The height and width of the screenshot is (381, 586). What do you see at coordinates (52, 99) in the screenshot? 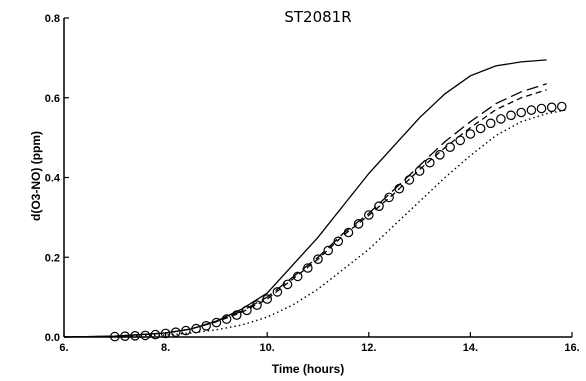
I see `y-tick-label: 0.6` at bounding box center [52, 99].